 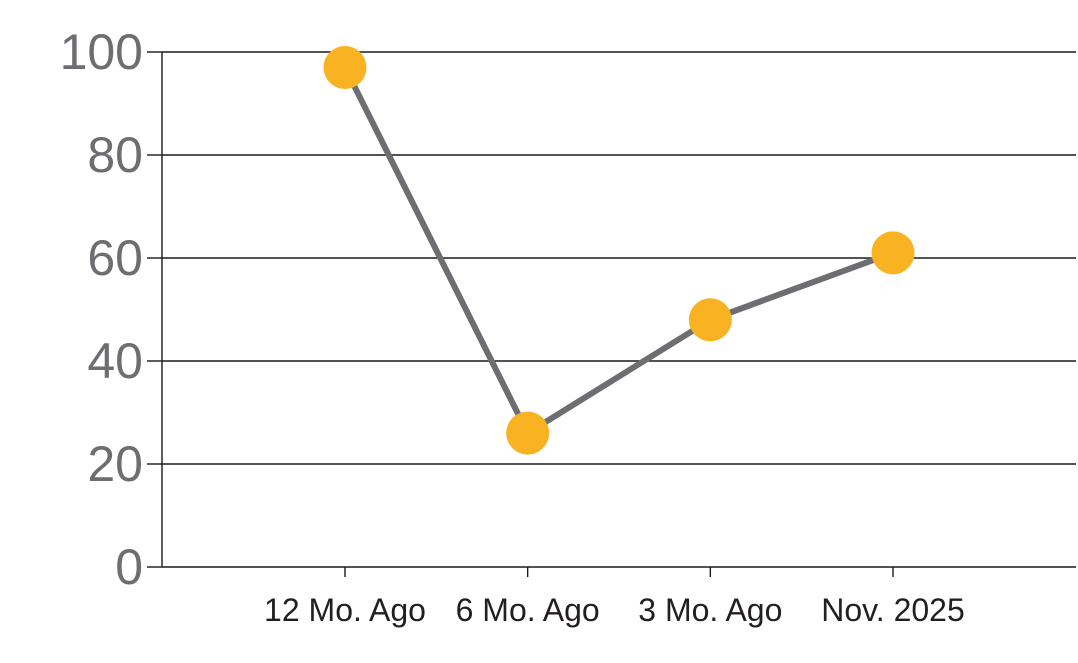 I want to click on y-tick-label: 0, so click(x=129, y=567).